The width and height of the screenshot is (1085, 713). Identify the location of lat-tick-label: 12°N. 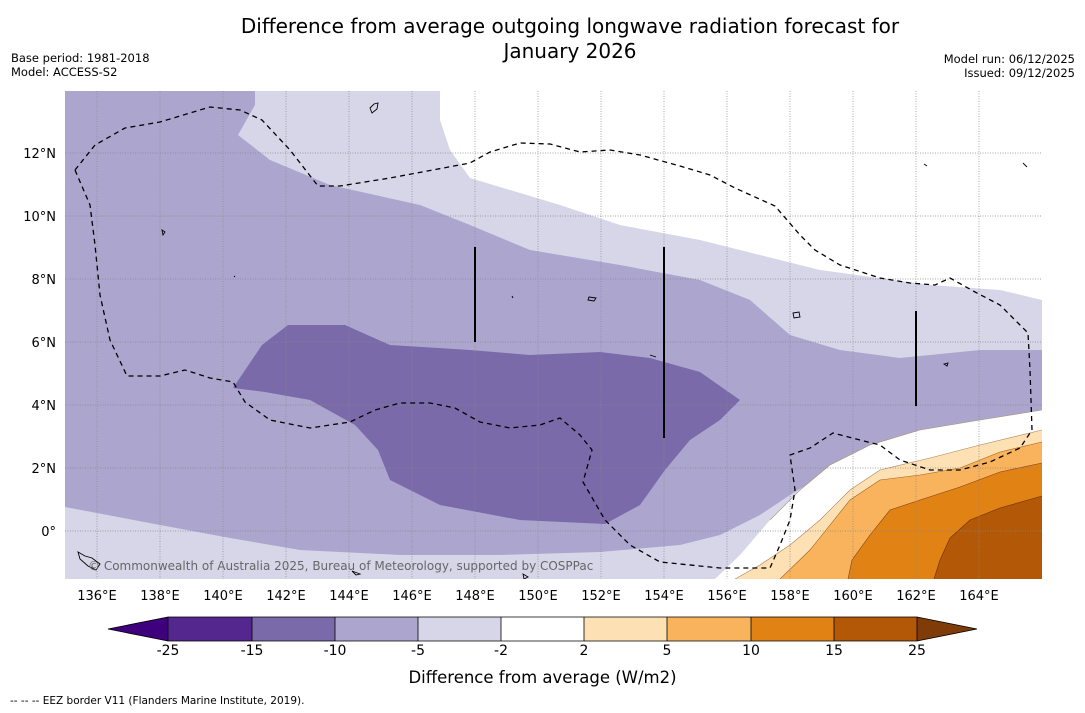
(39, 154).